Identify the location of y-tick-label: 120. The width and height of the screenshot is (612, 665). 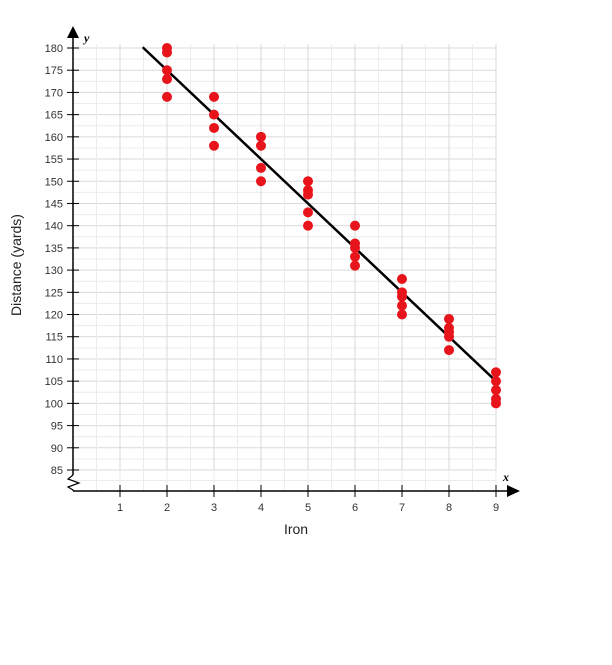
(54, 316).